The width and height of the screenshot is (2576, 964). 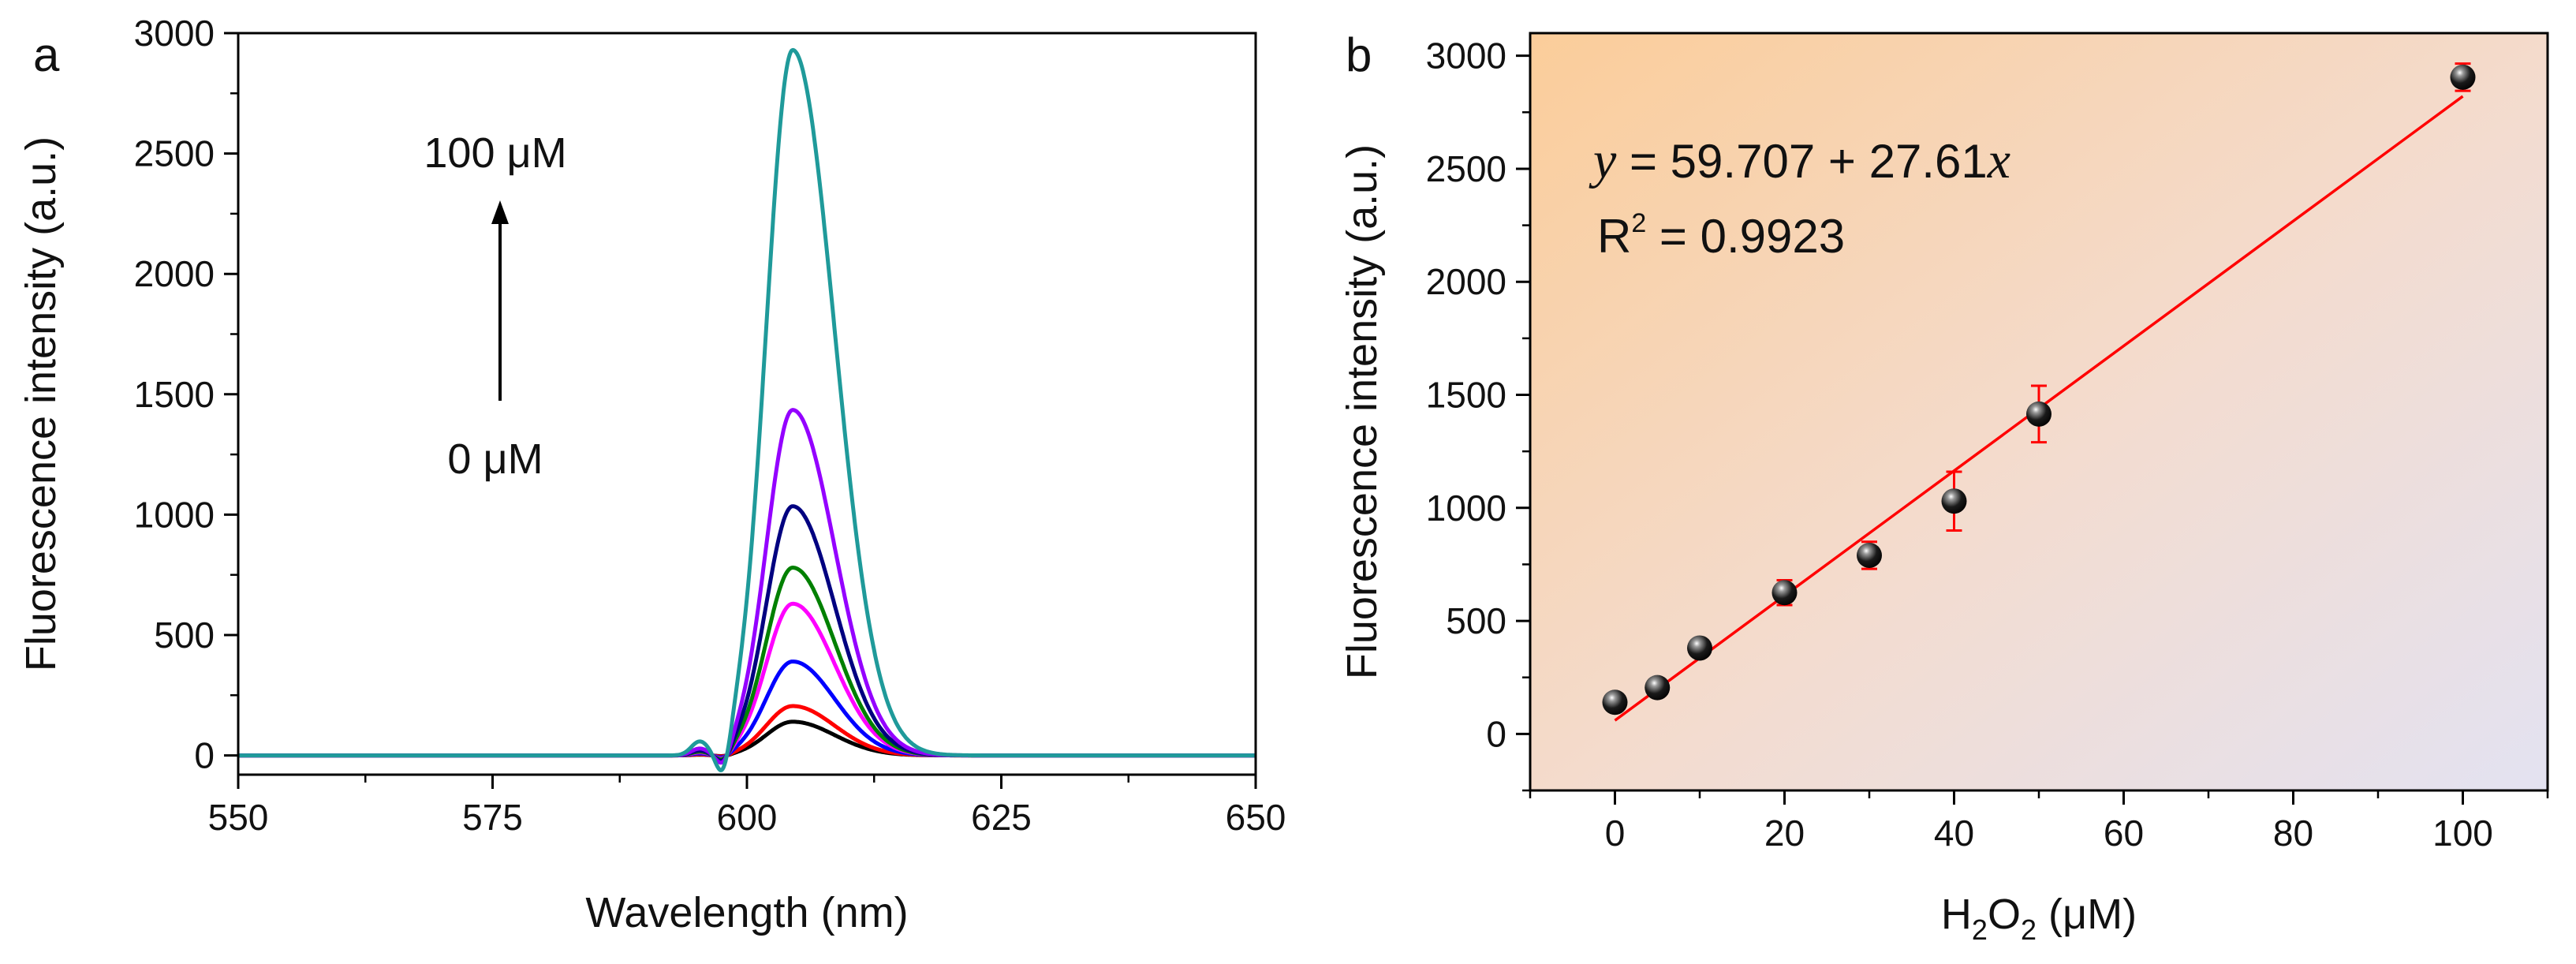 What do you see at coordinates (1614, 236) in the screenshot?
I see `r-squared-label: R` at bounding box center [1614, 236].